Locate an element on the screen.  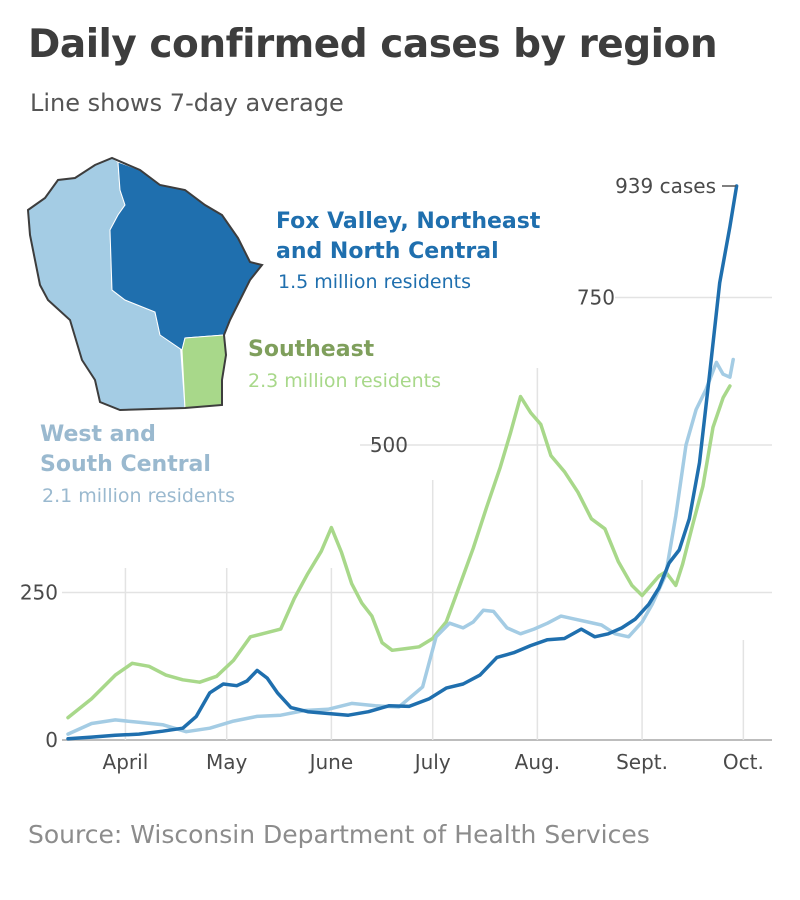
chart-subtitle: Line shows 7-day average is located at coordinates (187, 103).